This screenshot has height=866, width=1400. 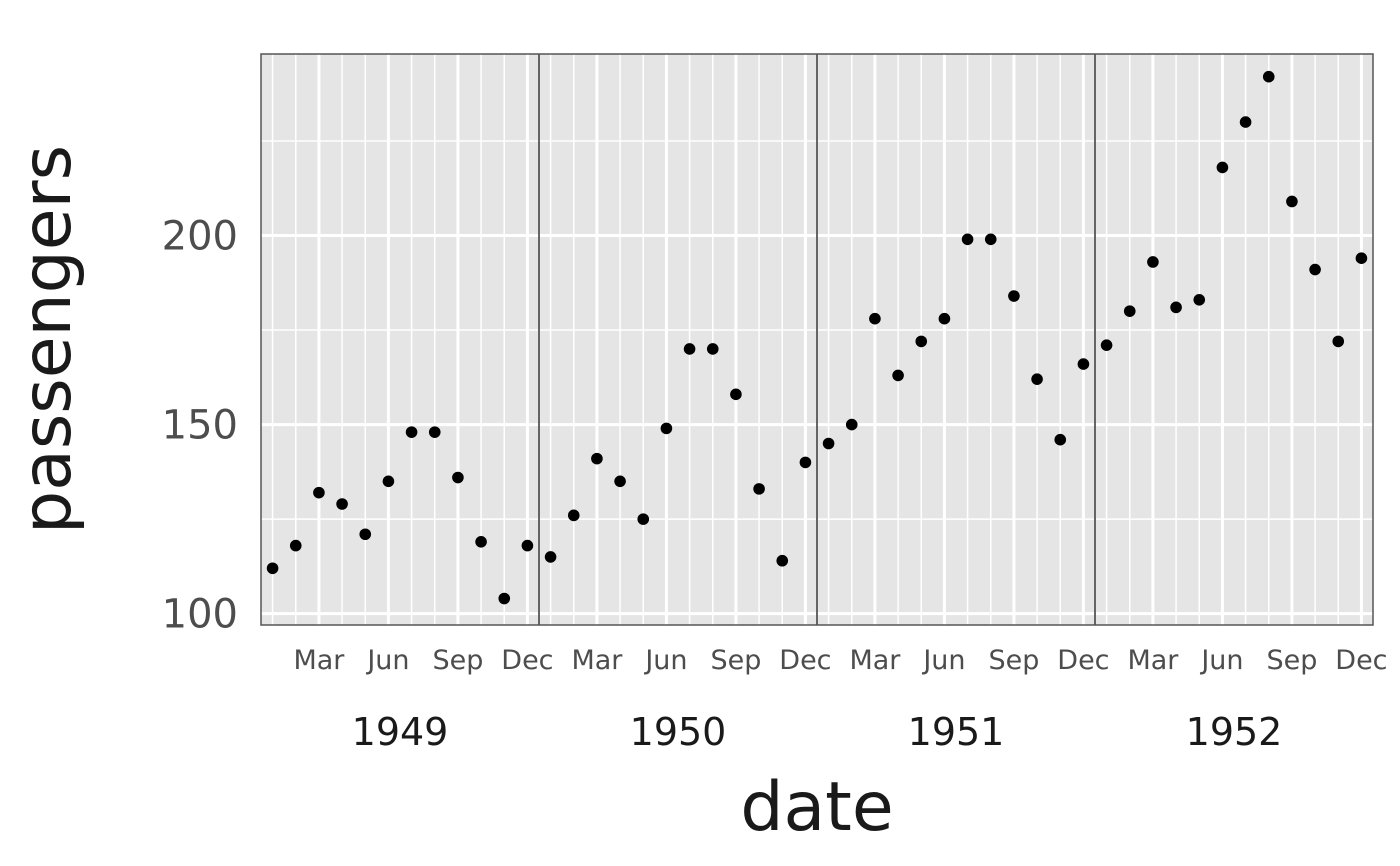 I want to click on y-tick-label: 150, so click(x=200, y=426).